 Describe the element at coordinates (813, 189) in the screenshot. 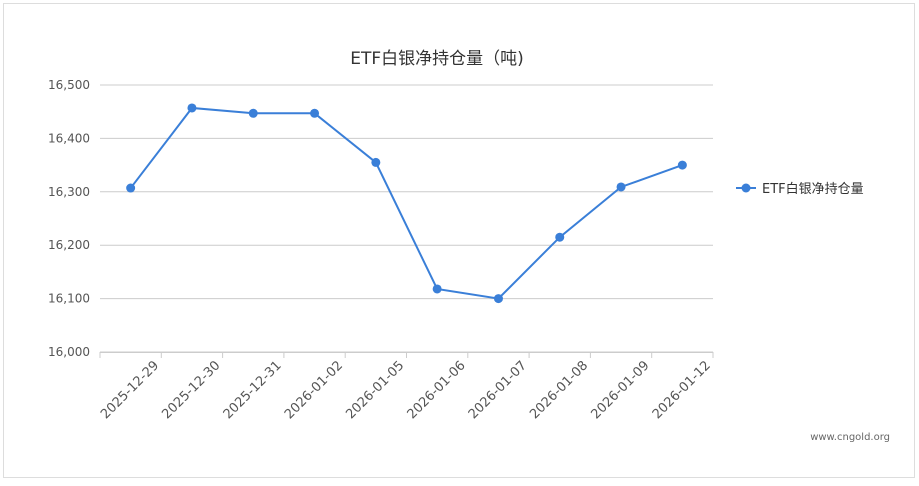

I see `legend-label: ETF白银净持仓量` at that location.